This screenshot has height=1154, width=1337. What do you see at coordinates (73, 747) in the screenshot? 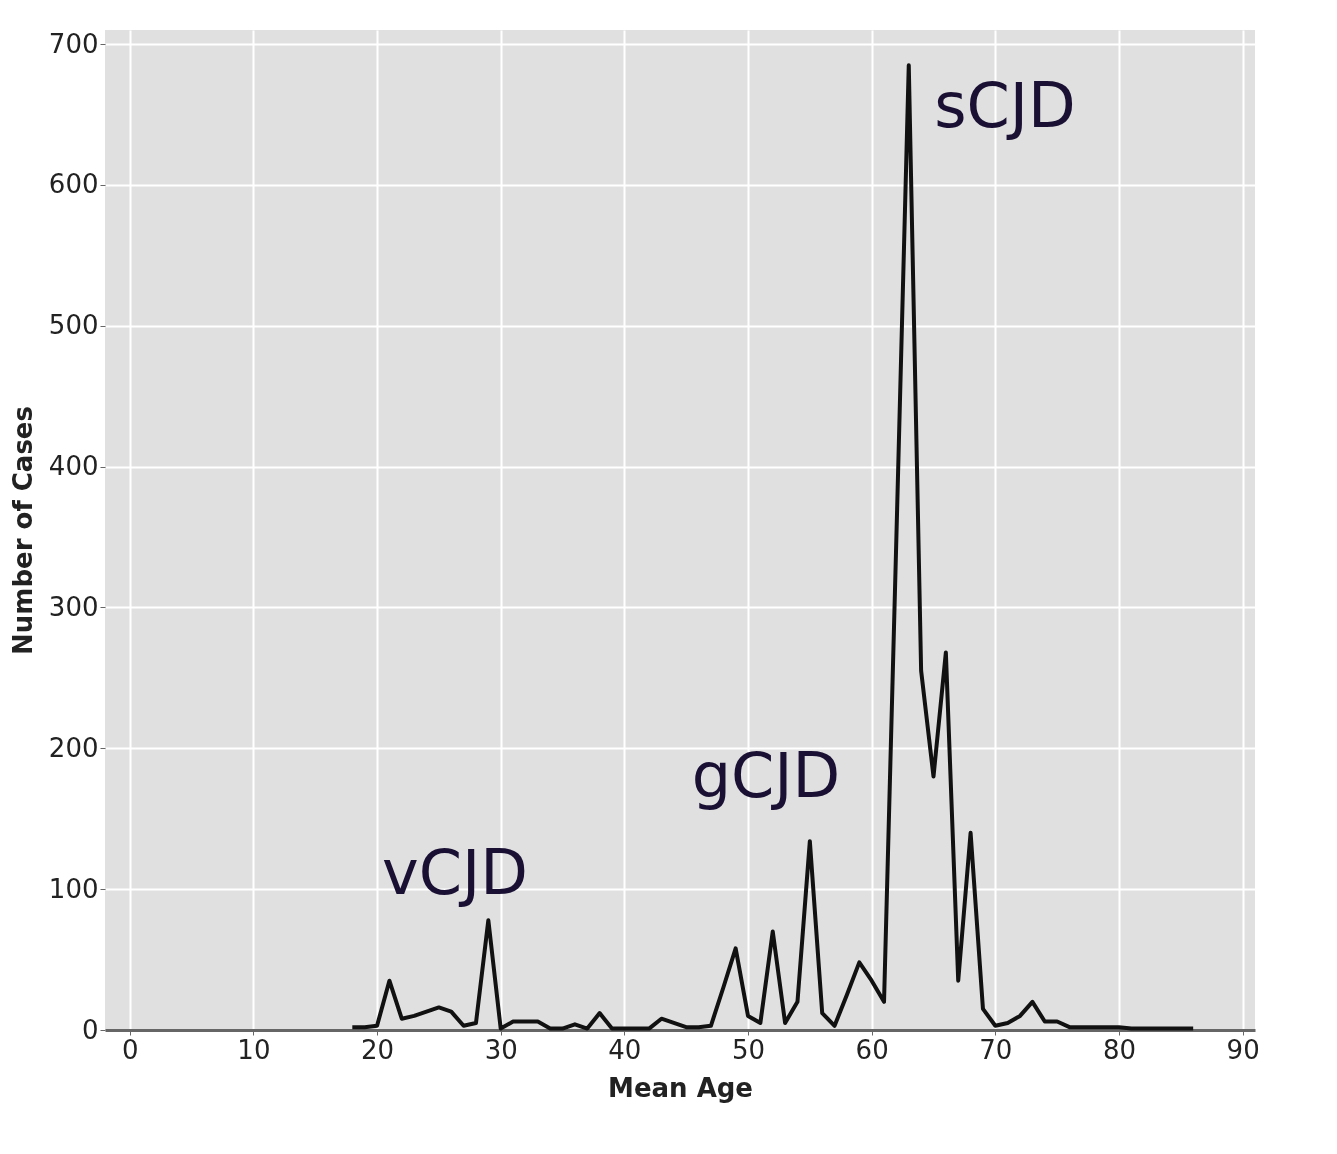
I see `y-tick-label: 200` at bounding box center [73, 747].